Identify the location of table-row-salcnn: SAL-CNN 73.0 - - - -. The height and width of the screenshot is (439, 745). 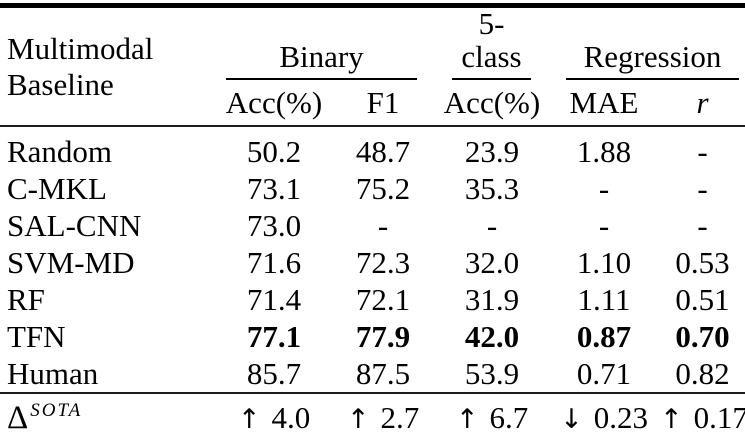
(372, 225).